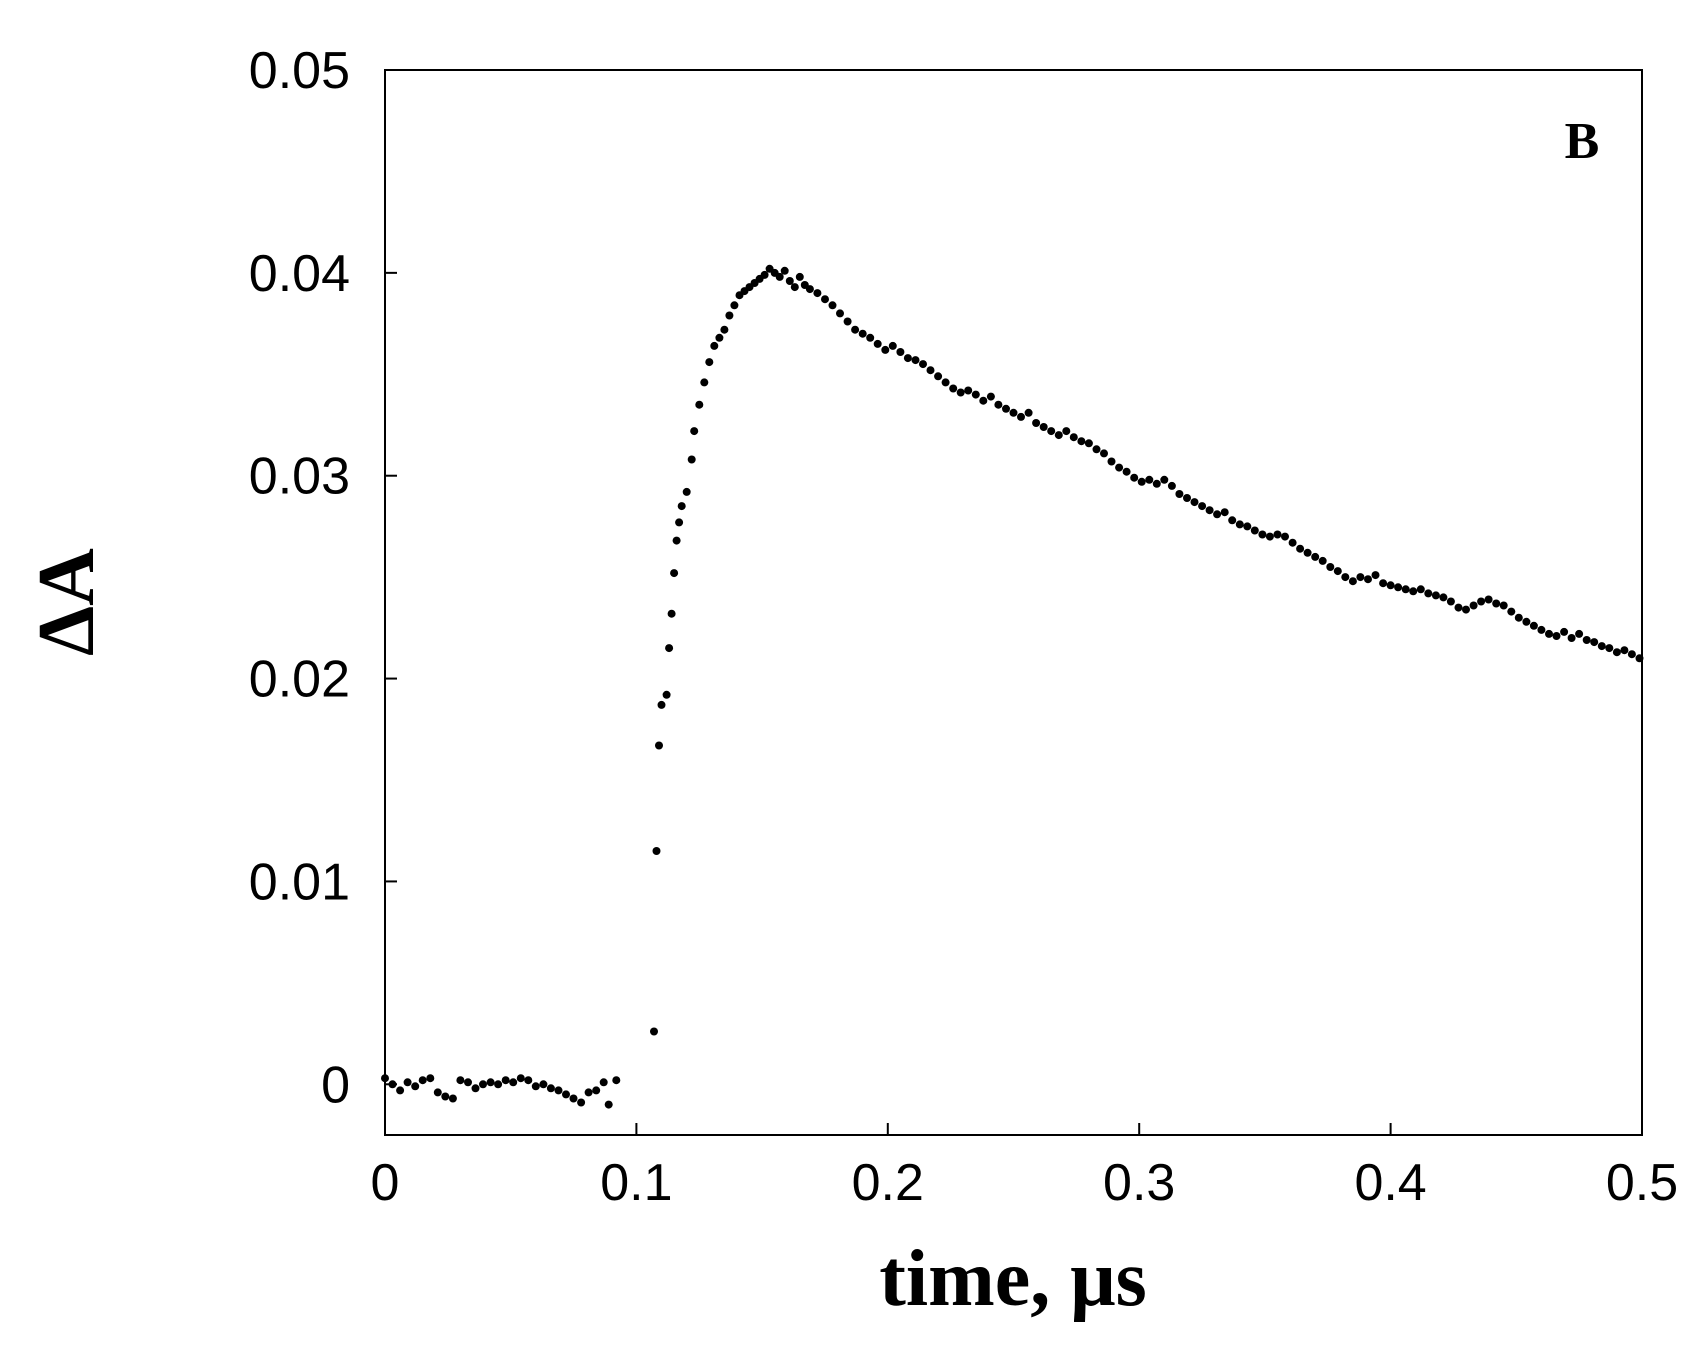  I want to click on y-tick-label: 0.05, so click(299, 71).